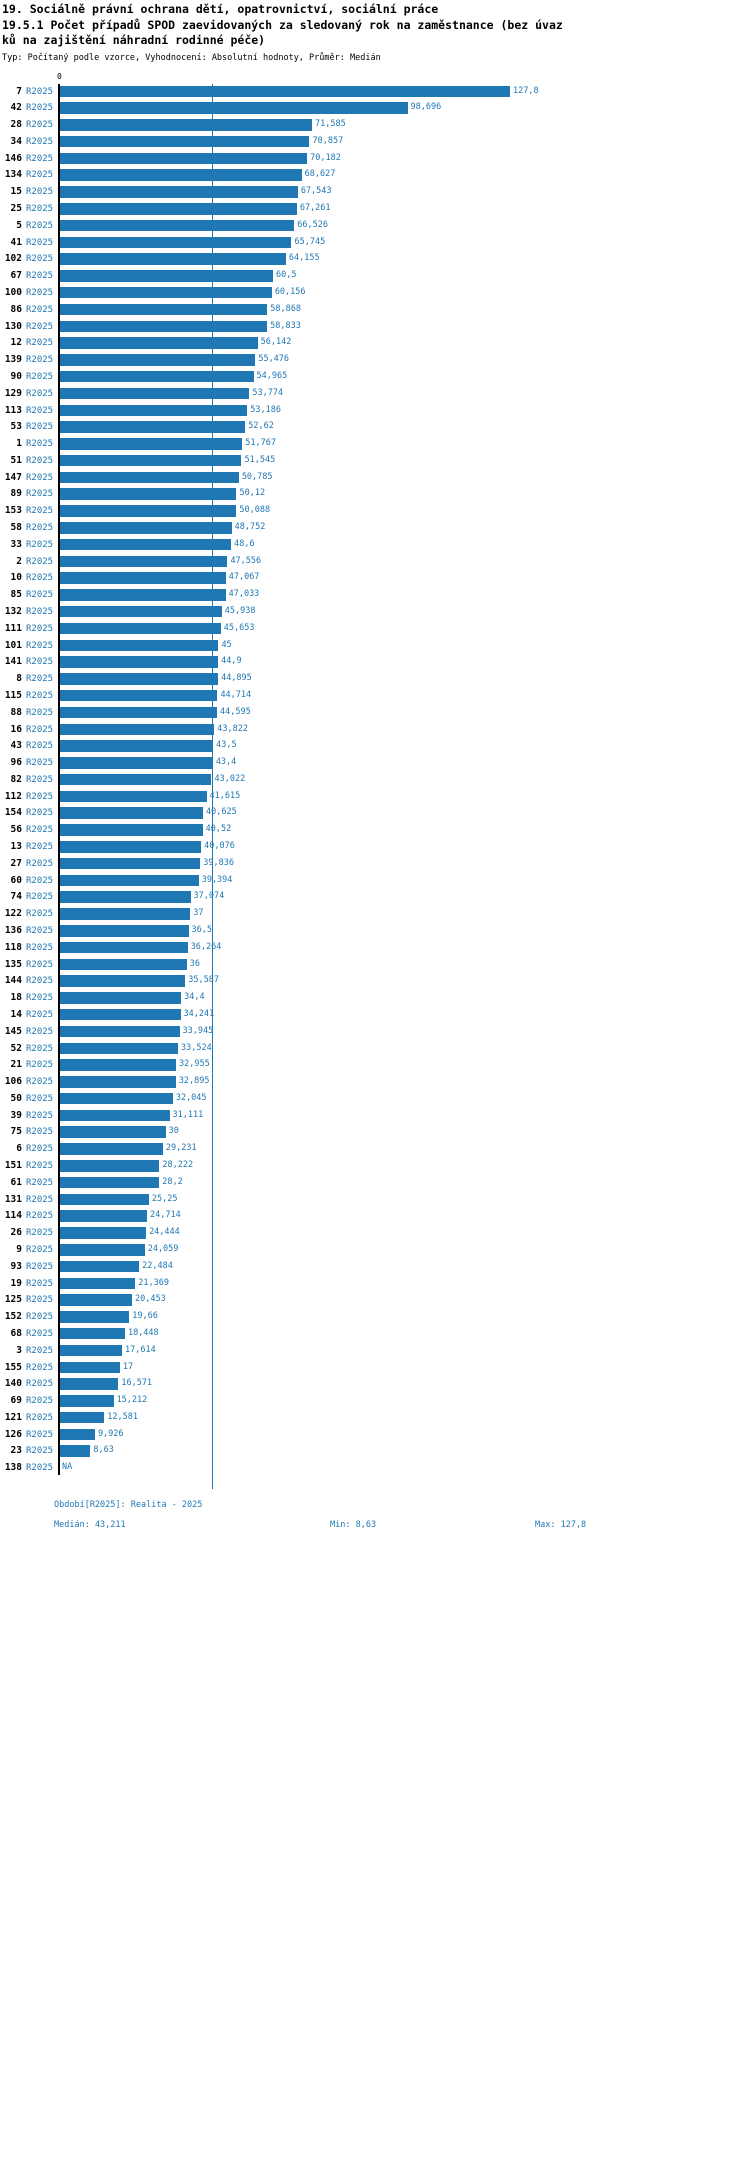 Image resolution: width=750 pixels, height=2166 pixels. I want to click on bar-row: 43 R2025 43,5, so click(375, 748).